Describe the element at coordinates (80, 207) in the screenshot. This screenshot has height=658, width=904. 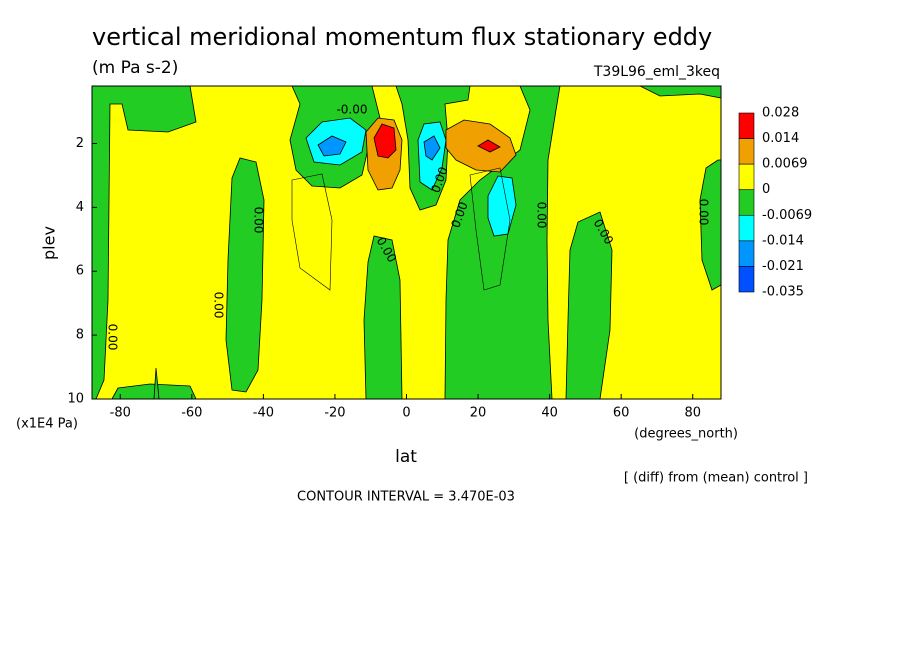
I see `y-tick-label: 4` at that location.